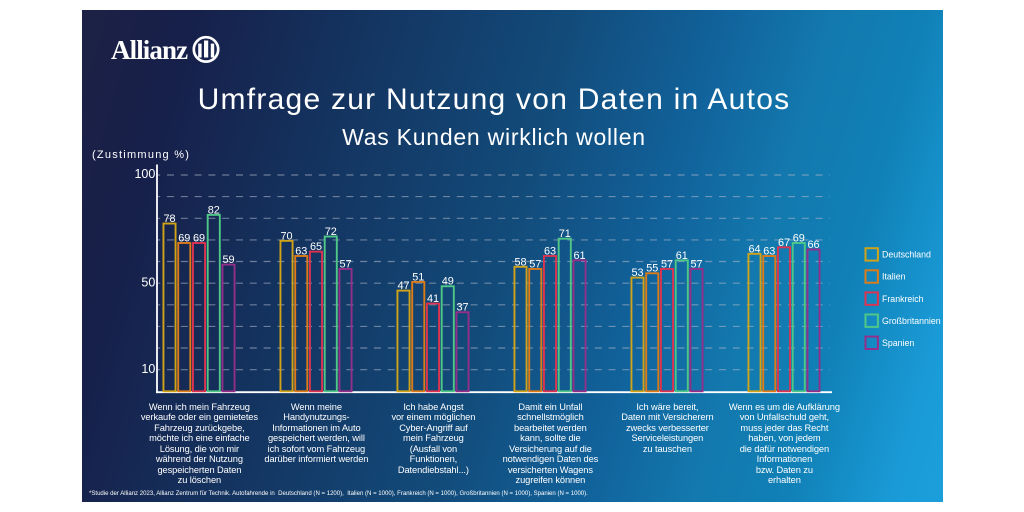 The height and width of the screenshot is (512, 1024). Describe the element at coordinates (894, 277) in the screenshot. I see `svg-text: Italien` at that location.